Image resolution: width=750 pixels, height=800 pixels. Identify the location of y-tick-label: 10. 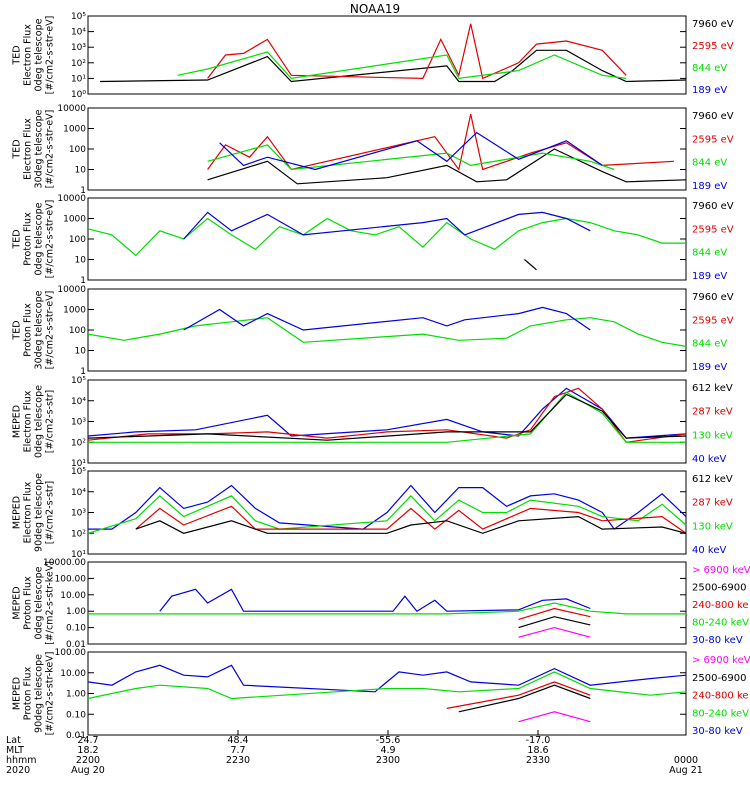
(81, 261).